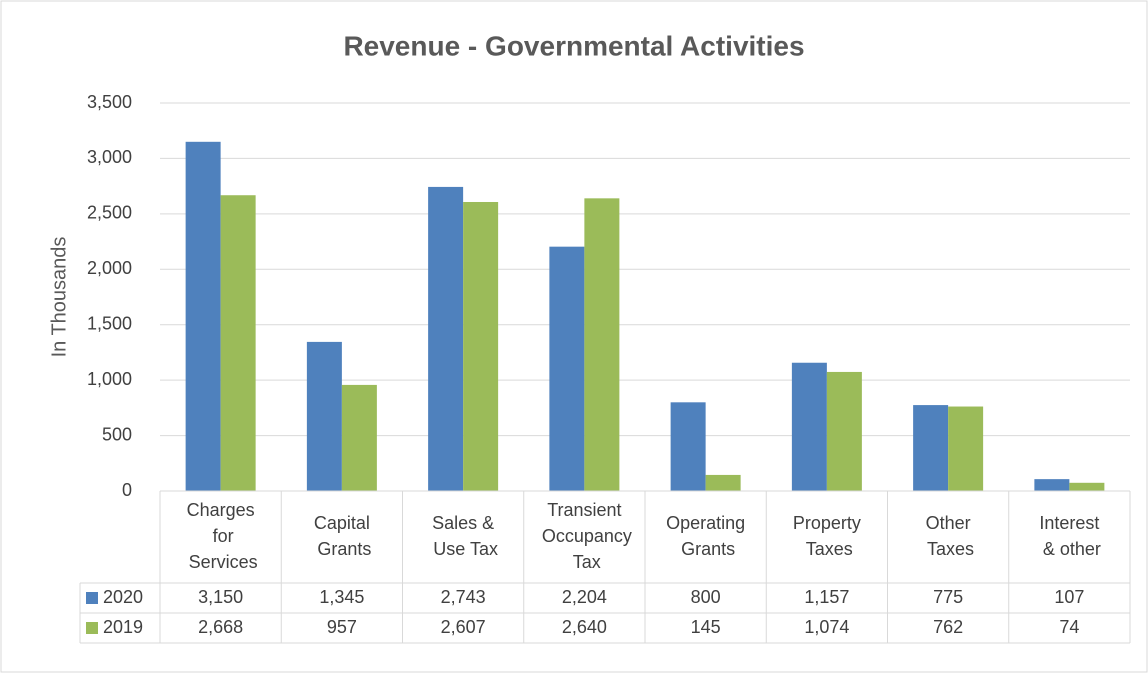 The image size is (1148, 673). Describe the element at coordinates (59, 297) in the screenshot. I see `y-axis-title: In Thousands` at that location.